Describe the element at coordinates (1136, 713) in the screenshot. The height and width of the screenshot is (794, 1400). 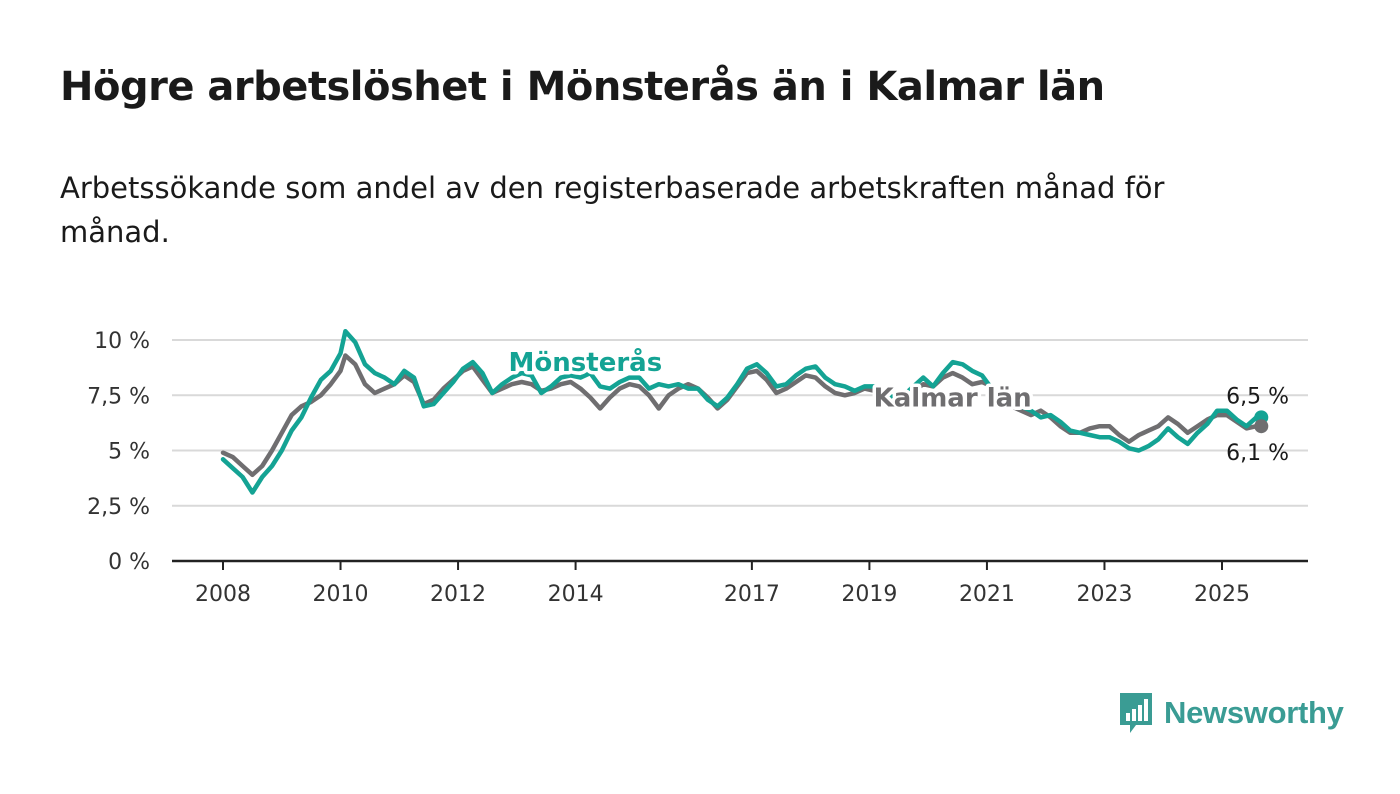
I see `newsworthy-bar-chart-icon` at that location.